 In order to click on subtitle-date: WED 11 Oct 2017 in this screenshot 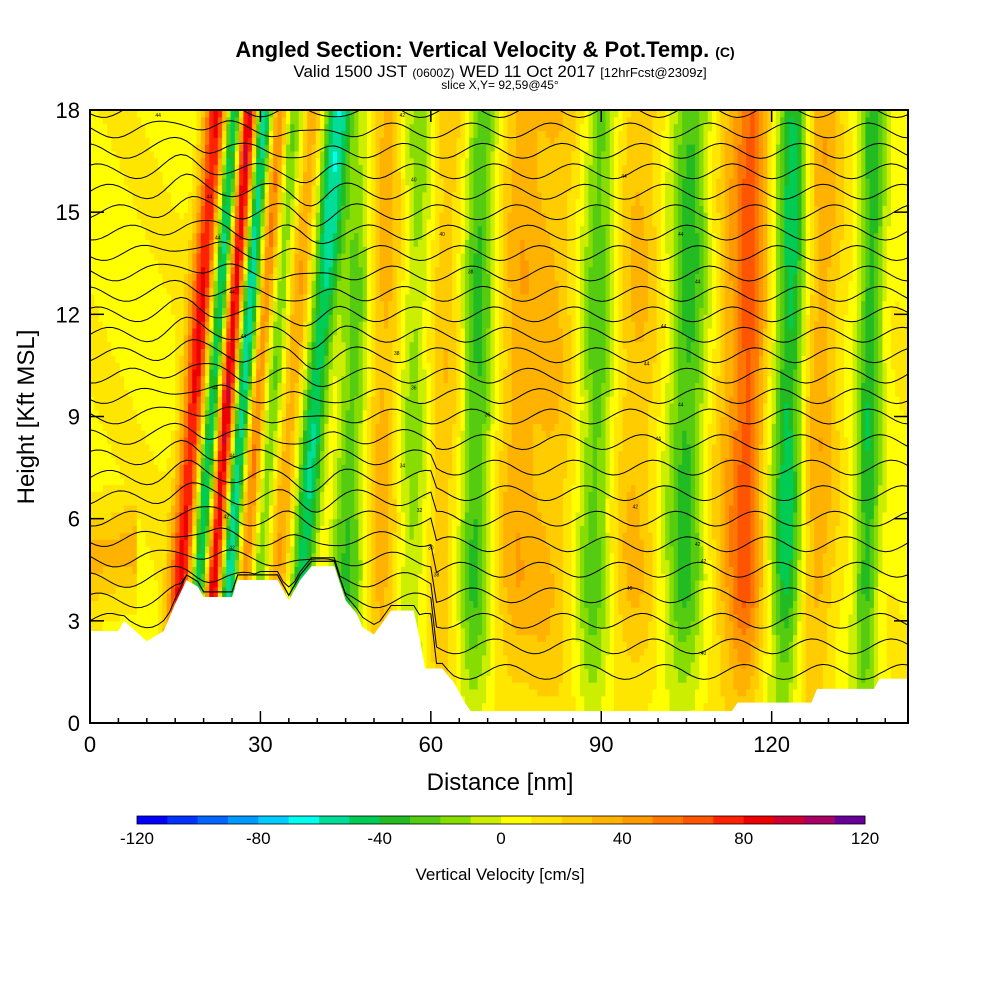, I will do `click(527, 71)`.